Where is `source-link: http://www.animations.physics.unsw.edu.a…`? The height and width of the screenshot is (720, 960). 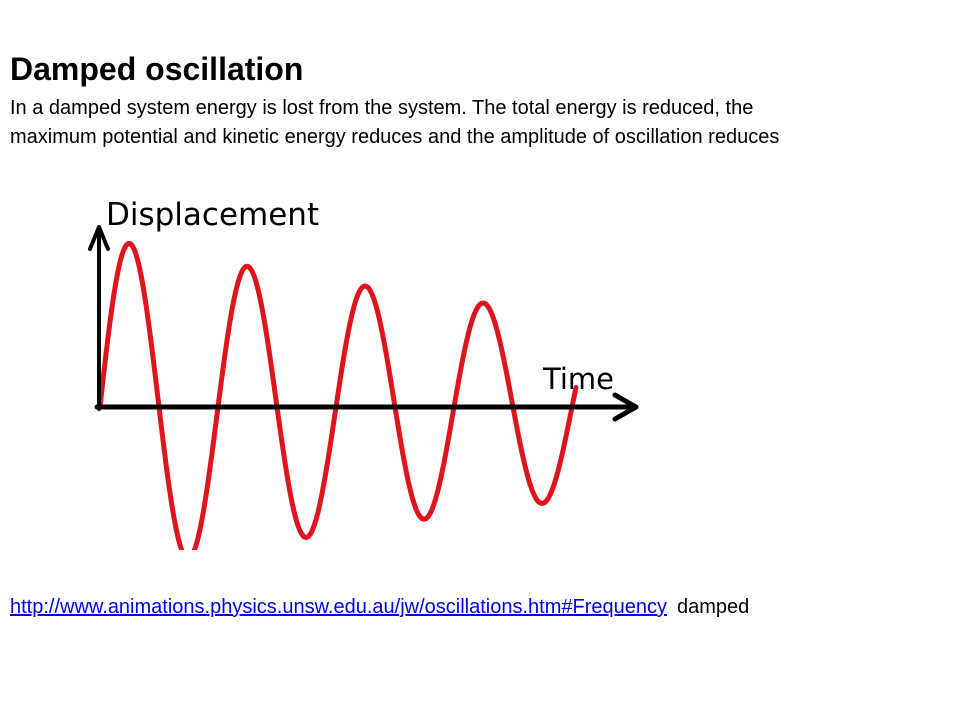
source-link: http://www.animations.physics.unsw.edu.a… is located at coordinates (338, 607).